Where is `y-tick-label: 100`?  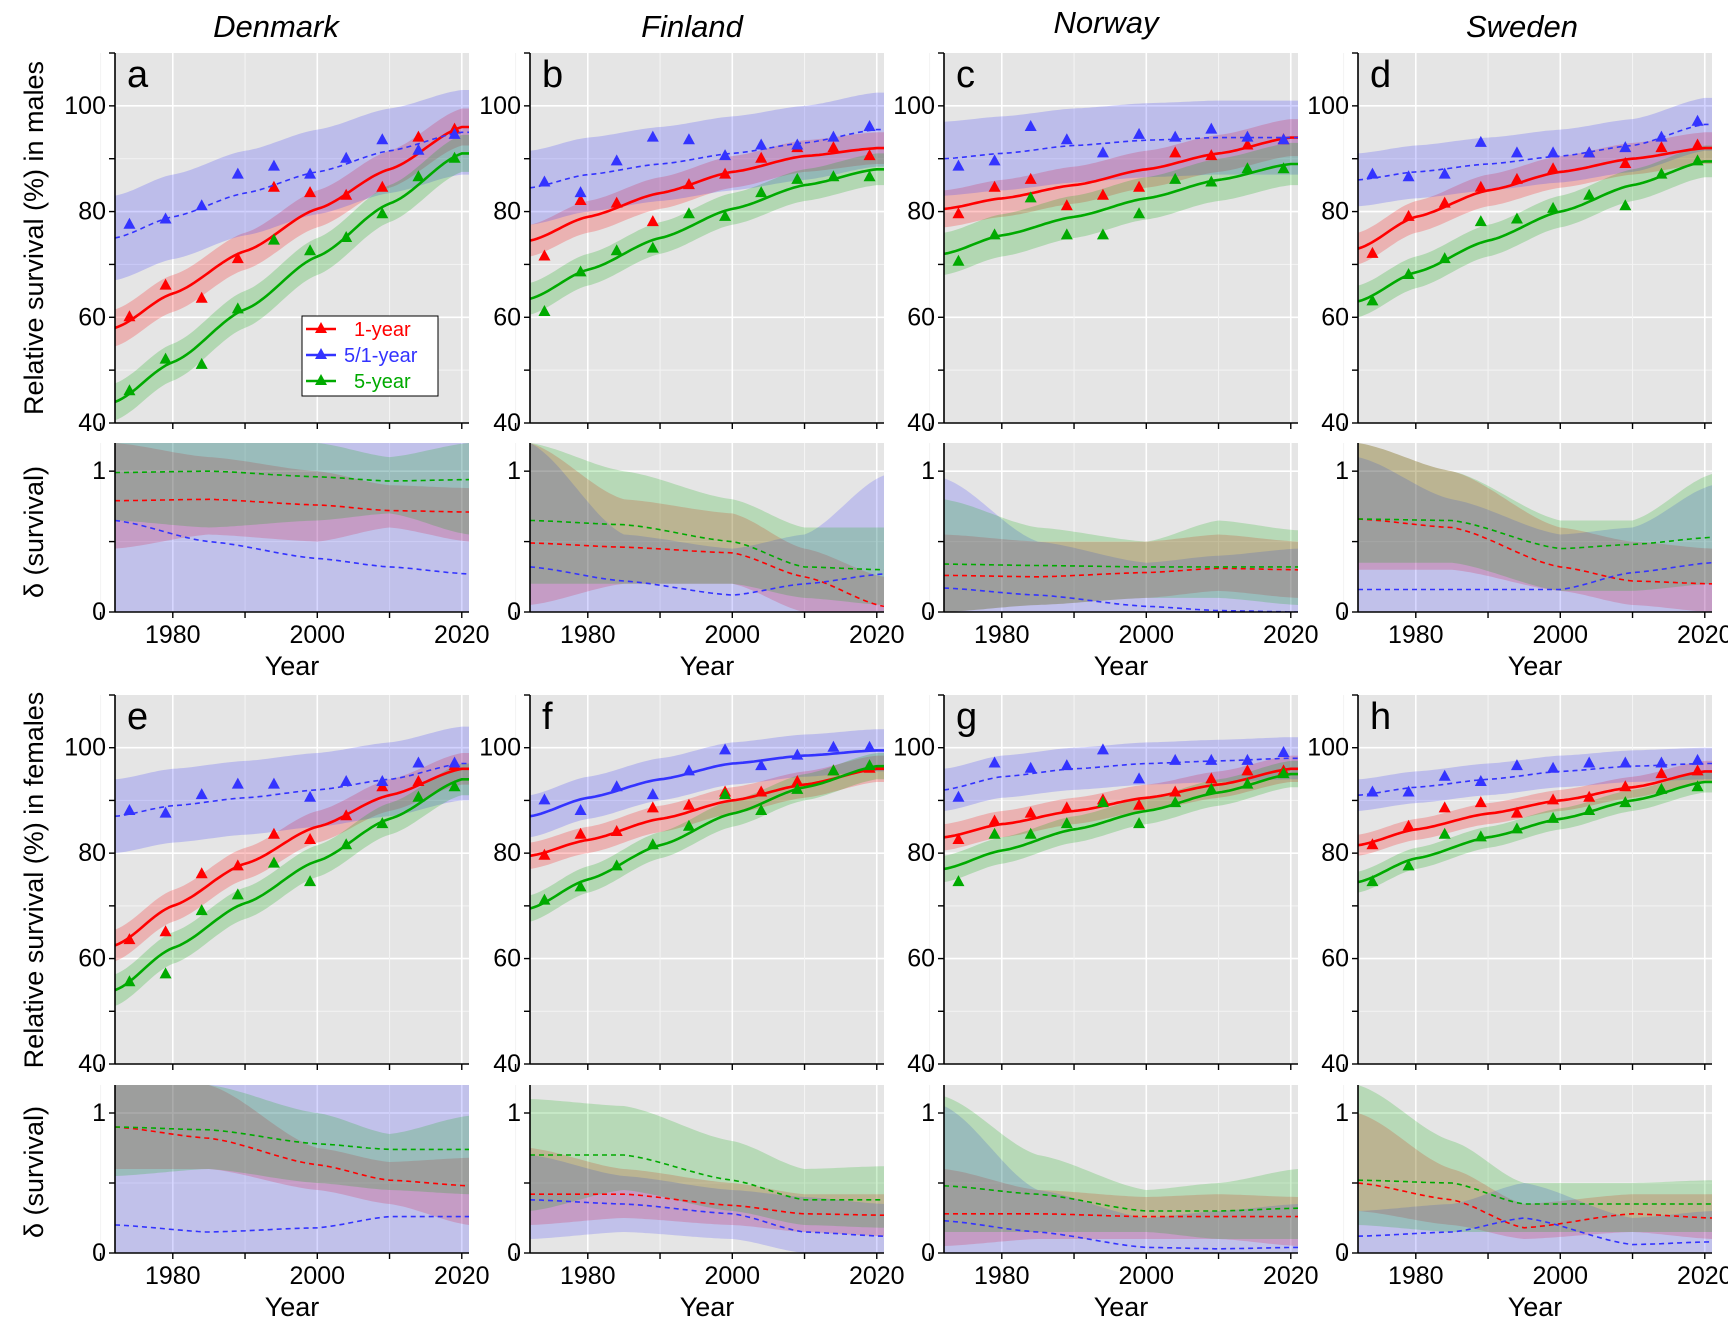
y-tick-label: 100 is located at coordinates (500, 106).